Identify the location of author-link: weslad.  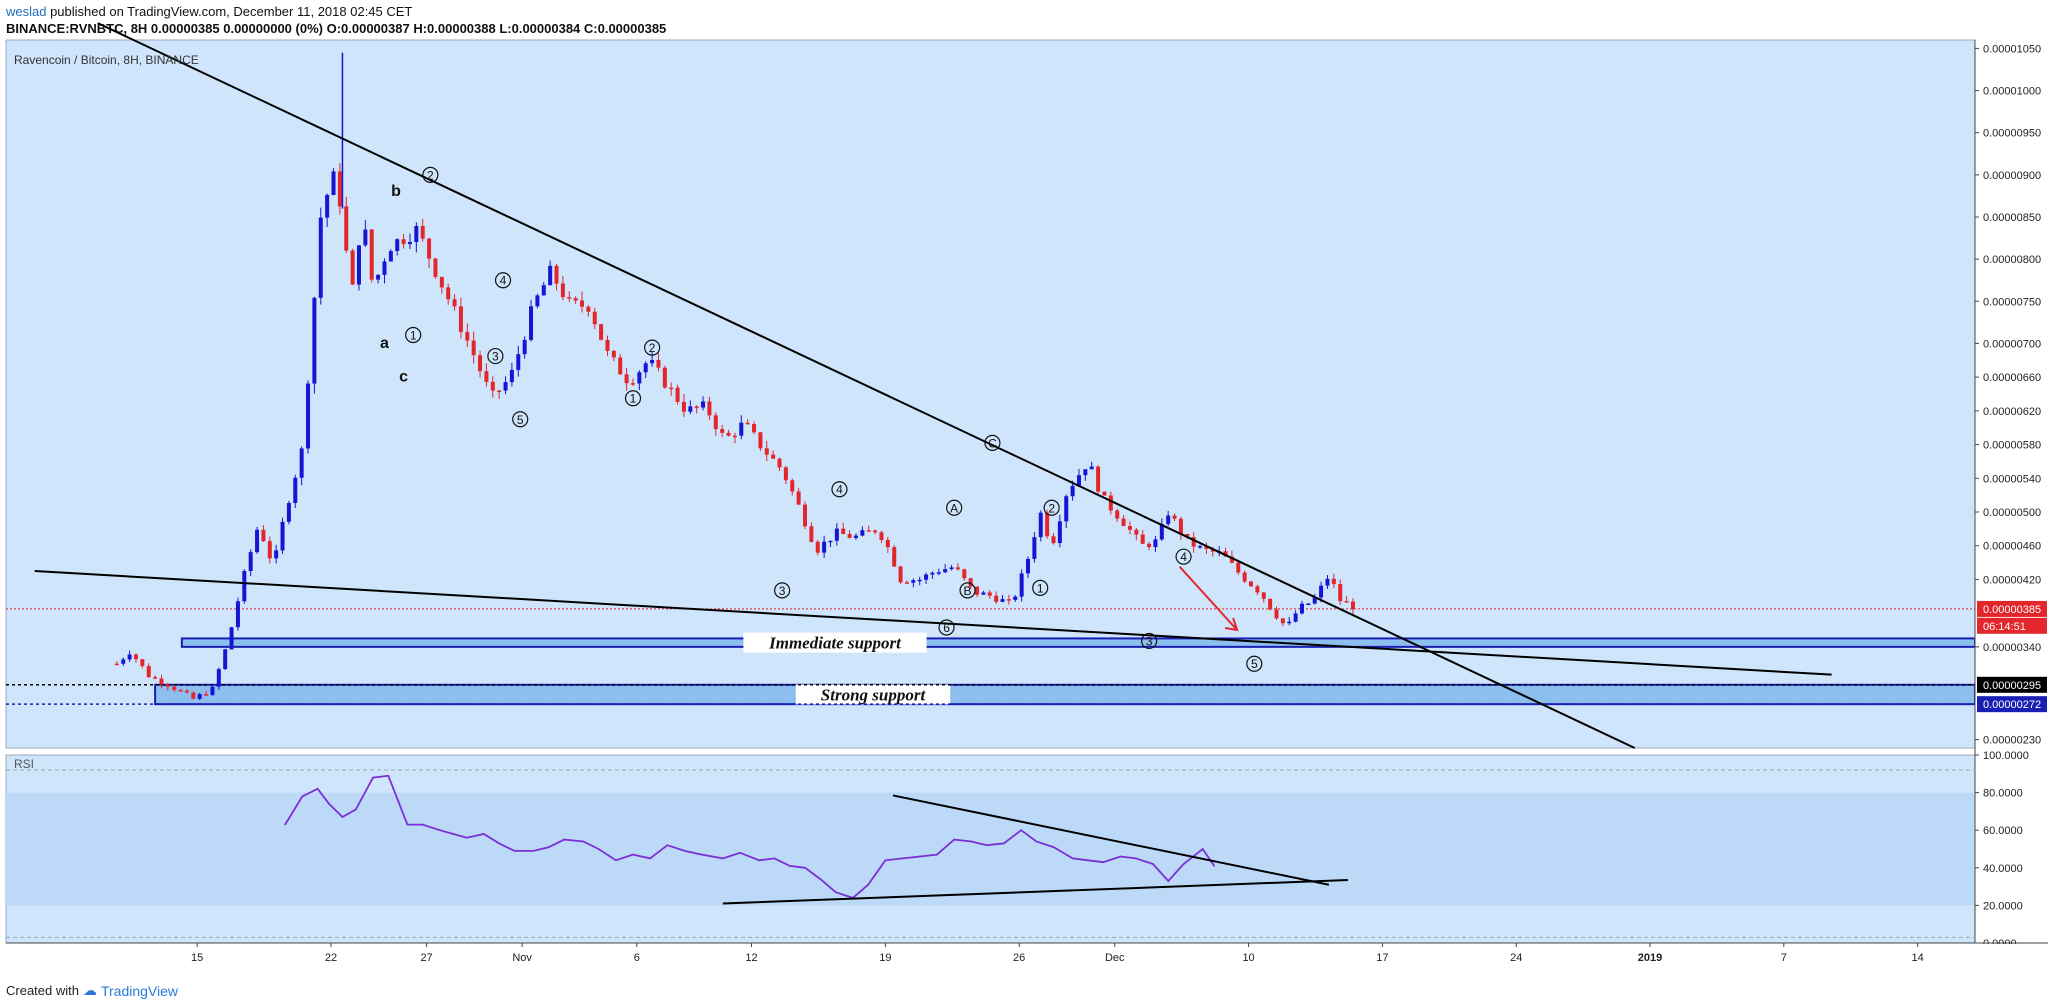
(26, 11).